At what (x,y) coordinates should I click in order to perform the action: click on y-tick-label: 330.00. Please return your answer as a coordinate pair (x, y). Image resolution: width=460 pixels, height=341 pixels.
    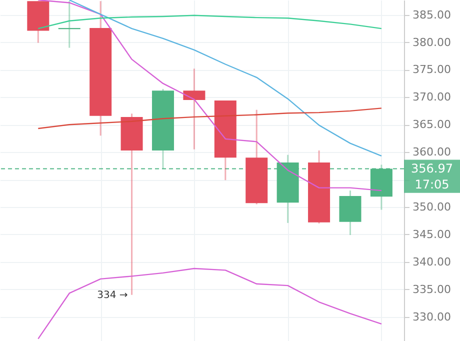
    Looking at the image, I should click on (431, 317).